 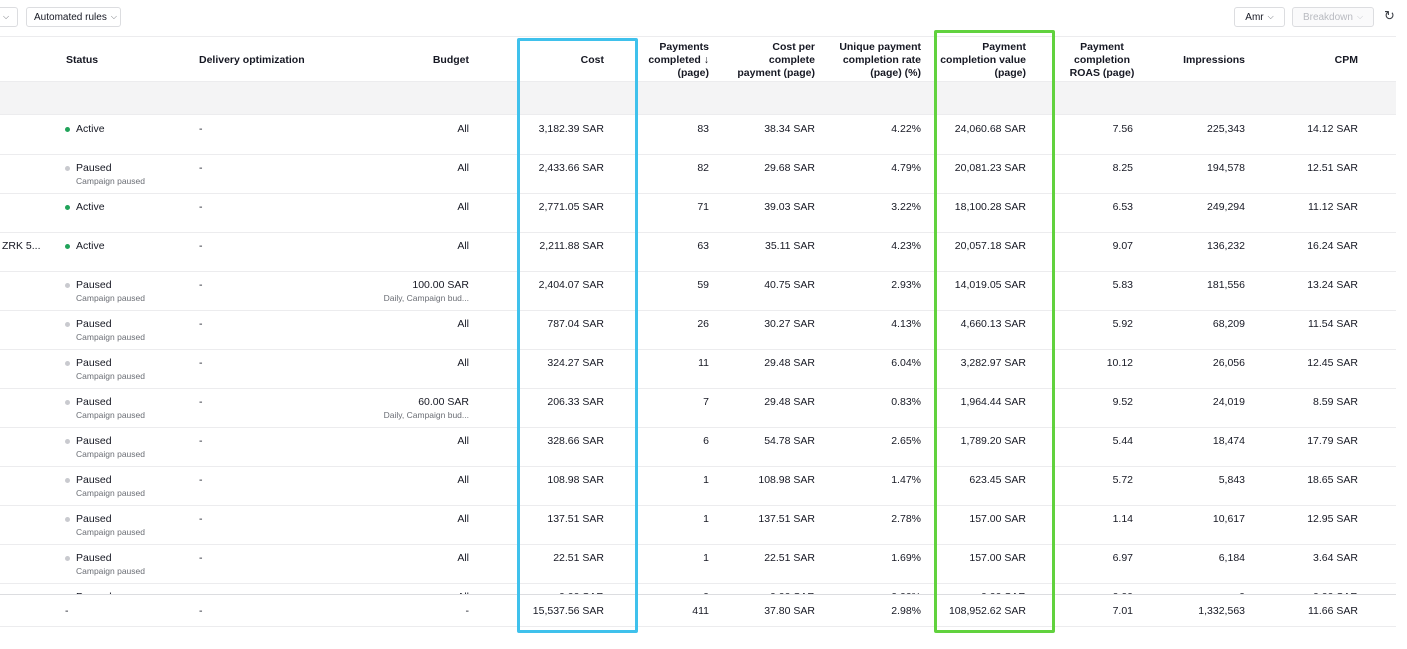 What do you see at coordinates (1190, 525) in the screenshot?
I see `impressions-cell: 10,617` at bounding box center [1190, 525].